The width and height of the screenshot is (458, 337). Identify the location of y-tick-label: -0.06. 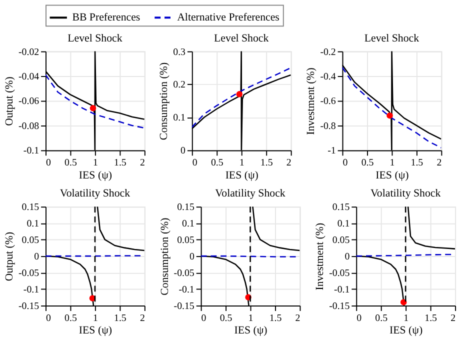
(29, 102).